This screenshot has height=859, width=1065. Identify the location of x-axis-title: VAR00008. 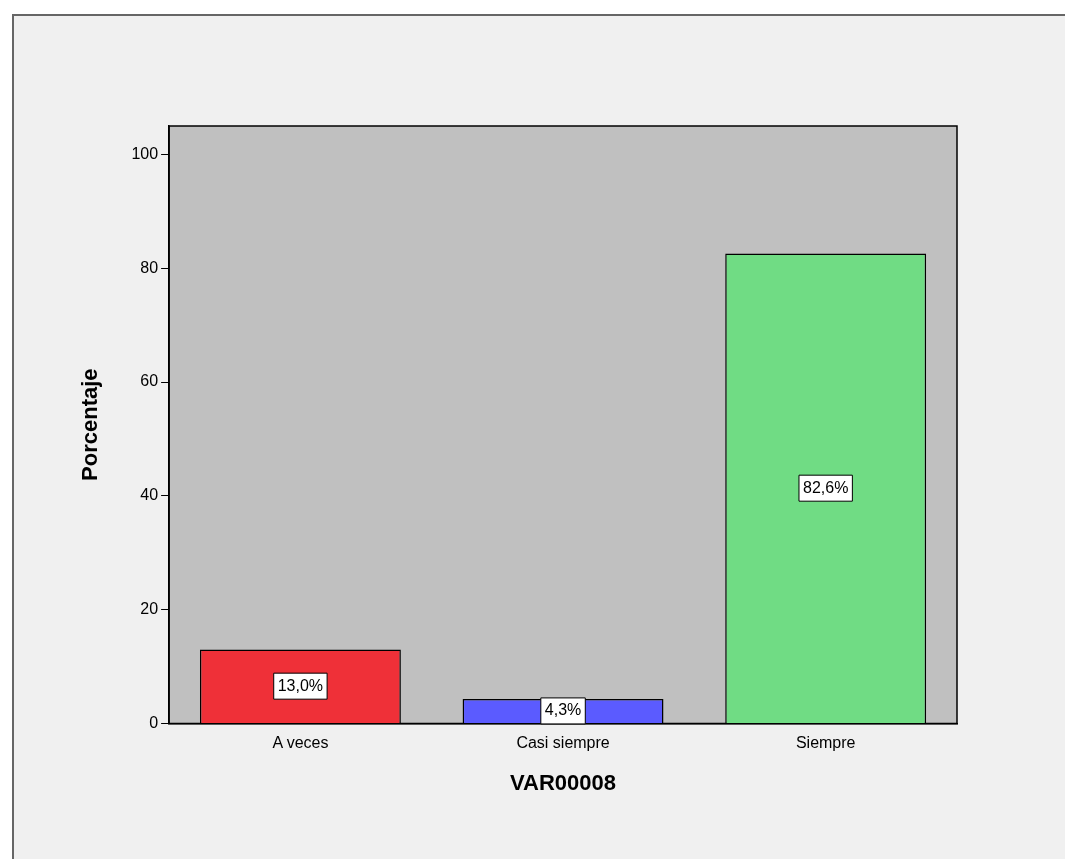
(563, 782).